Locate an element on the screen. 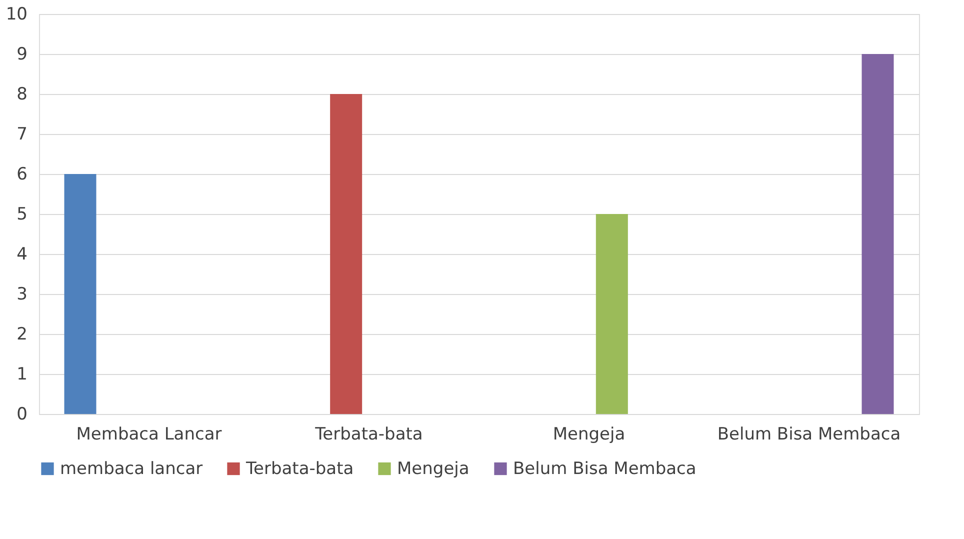 This screenshot has width=964, height=539. y-tick-label: 6 is located at coordinates (22, 174).